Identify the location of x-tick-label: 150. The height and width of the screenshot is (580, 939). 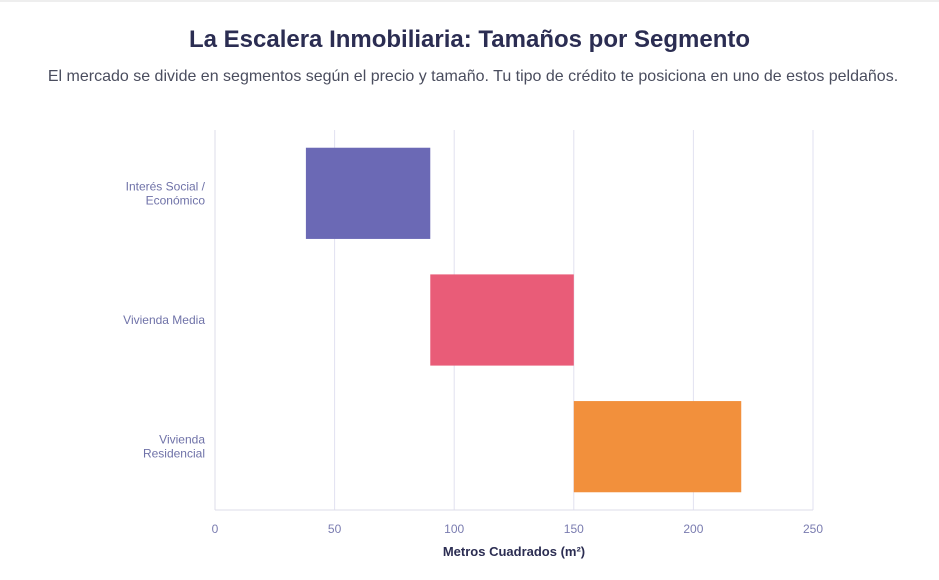
(574, 529).